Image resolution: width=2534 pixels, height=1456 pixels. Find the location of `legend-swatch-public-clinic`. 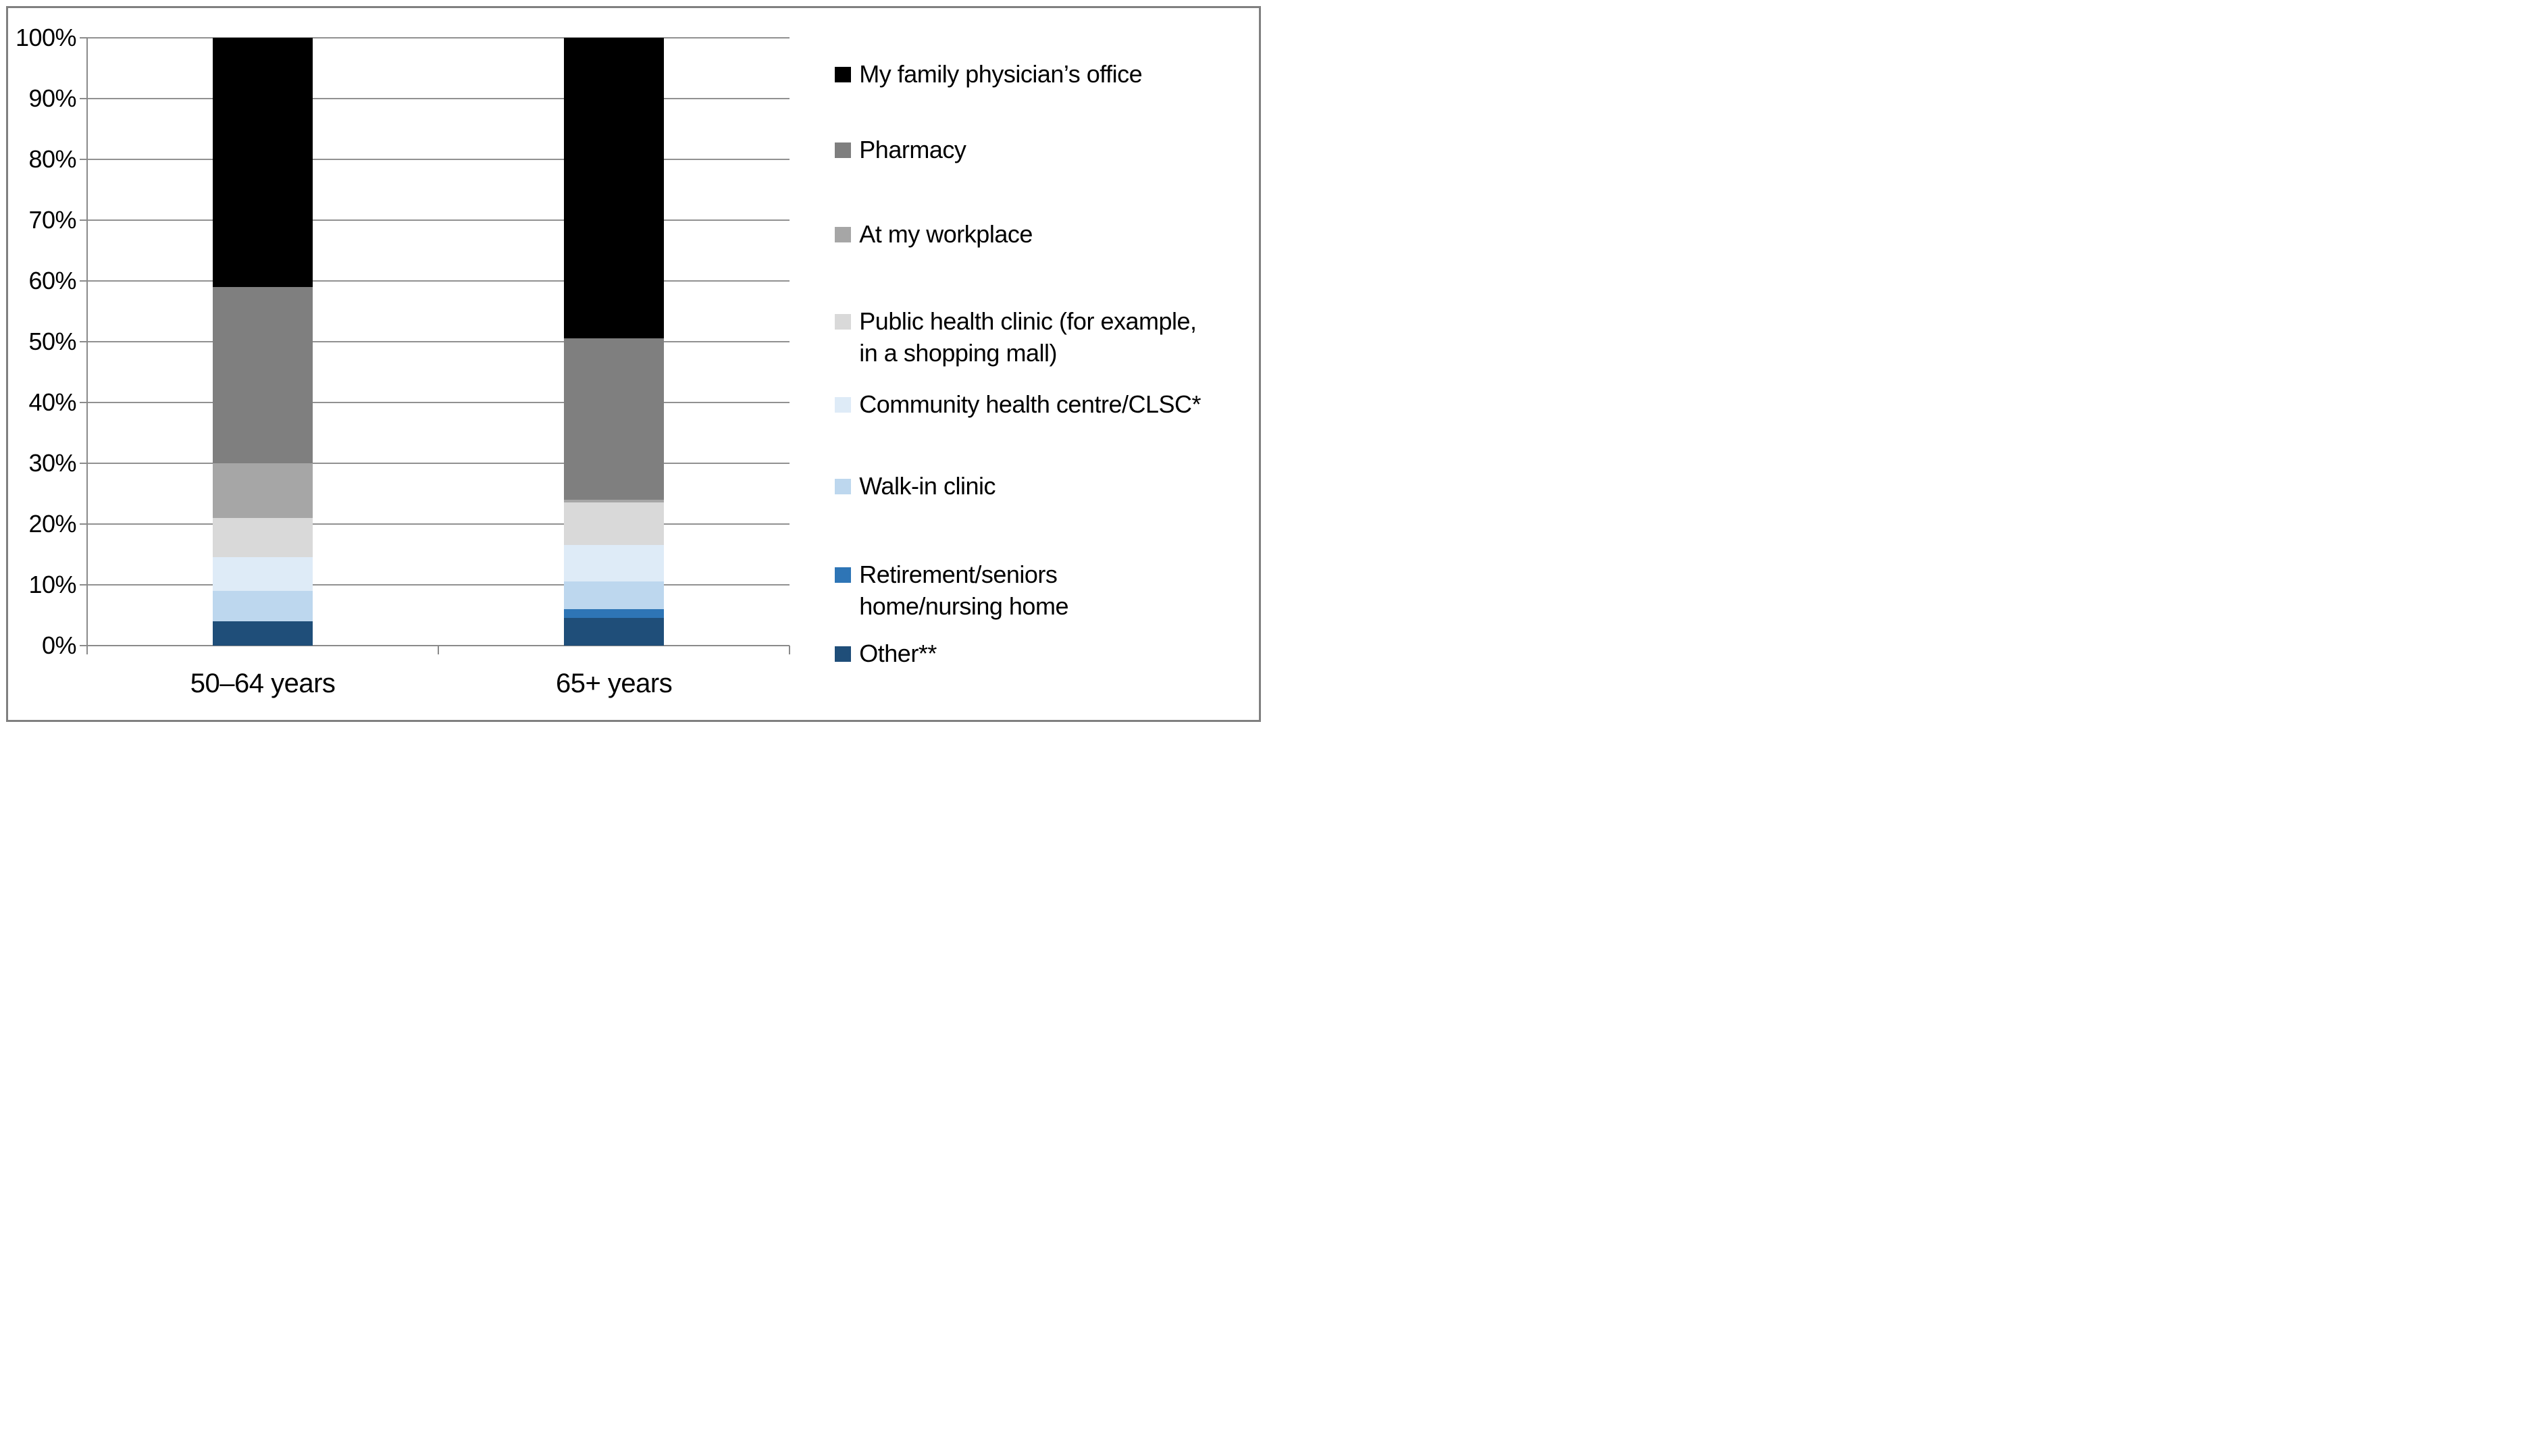

legend-swatch-public-clinic is located at coordinates (843, 322).